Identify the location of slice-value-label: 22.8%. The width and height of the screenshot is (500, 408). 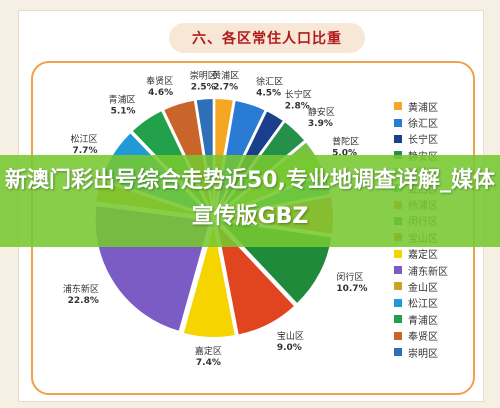
(83, 301).